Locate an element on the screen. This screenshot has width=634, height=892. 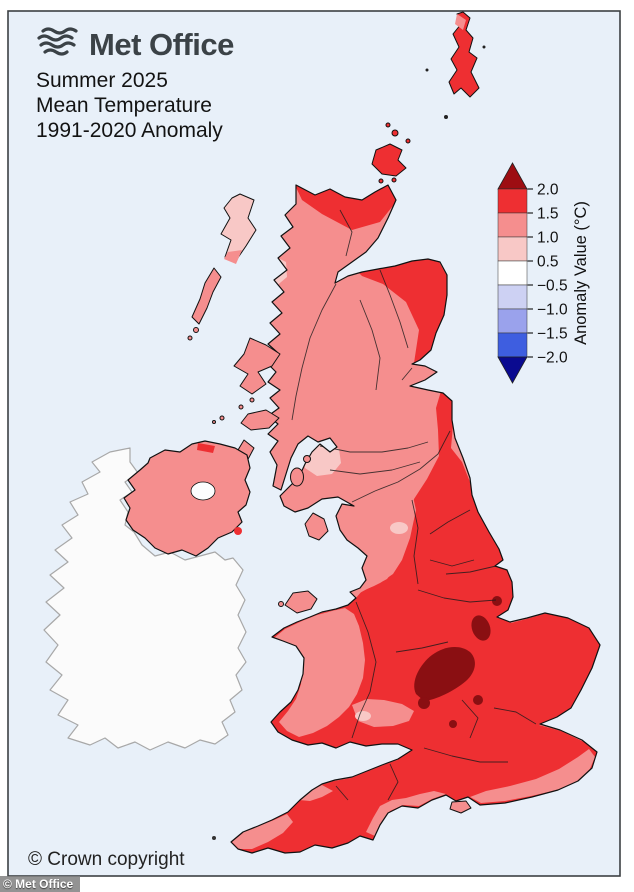
island-lewis-harris is located at coordinates (238, 228).